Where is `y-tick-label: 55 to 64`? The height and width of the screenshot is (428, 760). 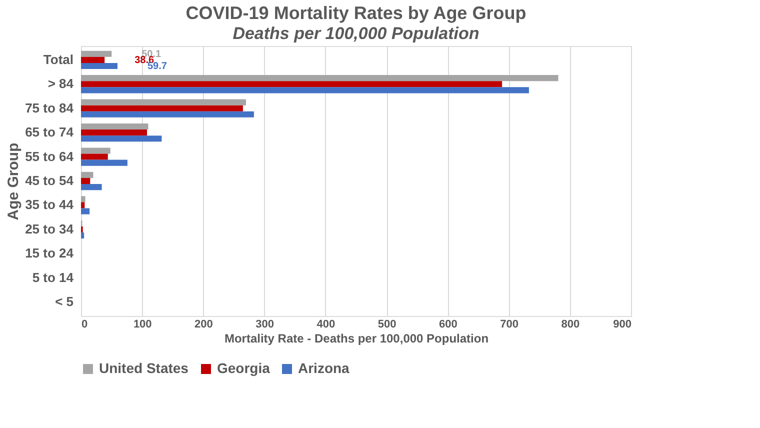
y-tick-label: 55 to 64 is located at coordinates (49, 156).